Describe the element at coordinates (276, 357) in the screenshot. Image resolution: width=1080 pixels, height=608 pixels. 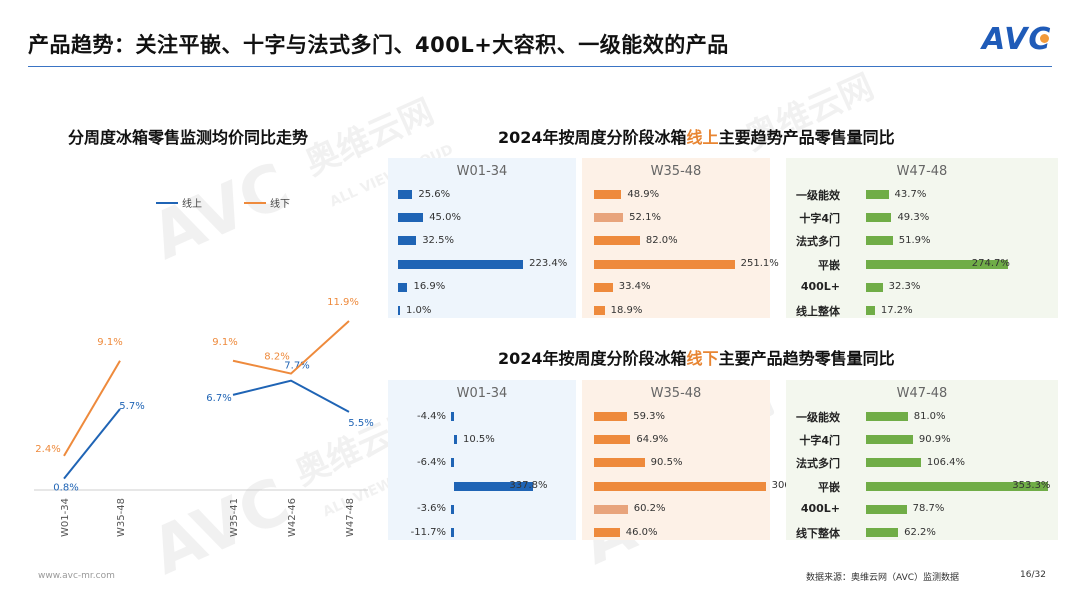
I see `data-label: 8.2%` at that location.